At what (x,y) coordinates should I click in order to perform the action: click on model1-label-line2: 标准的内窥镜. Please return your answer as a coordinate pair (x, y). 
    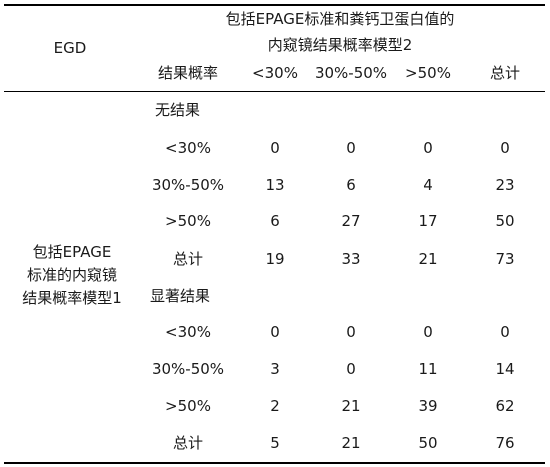
    Looking at the image, I should click on (71, 275).